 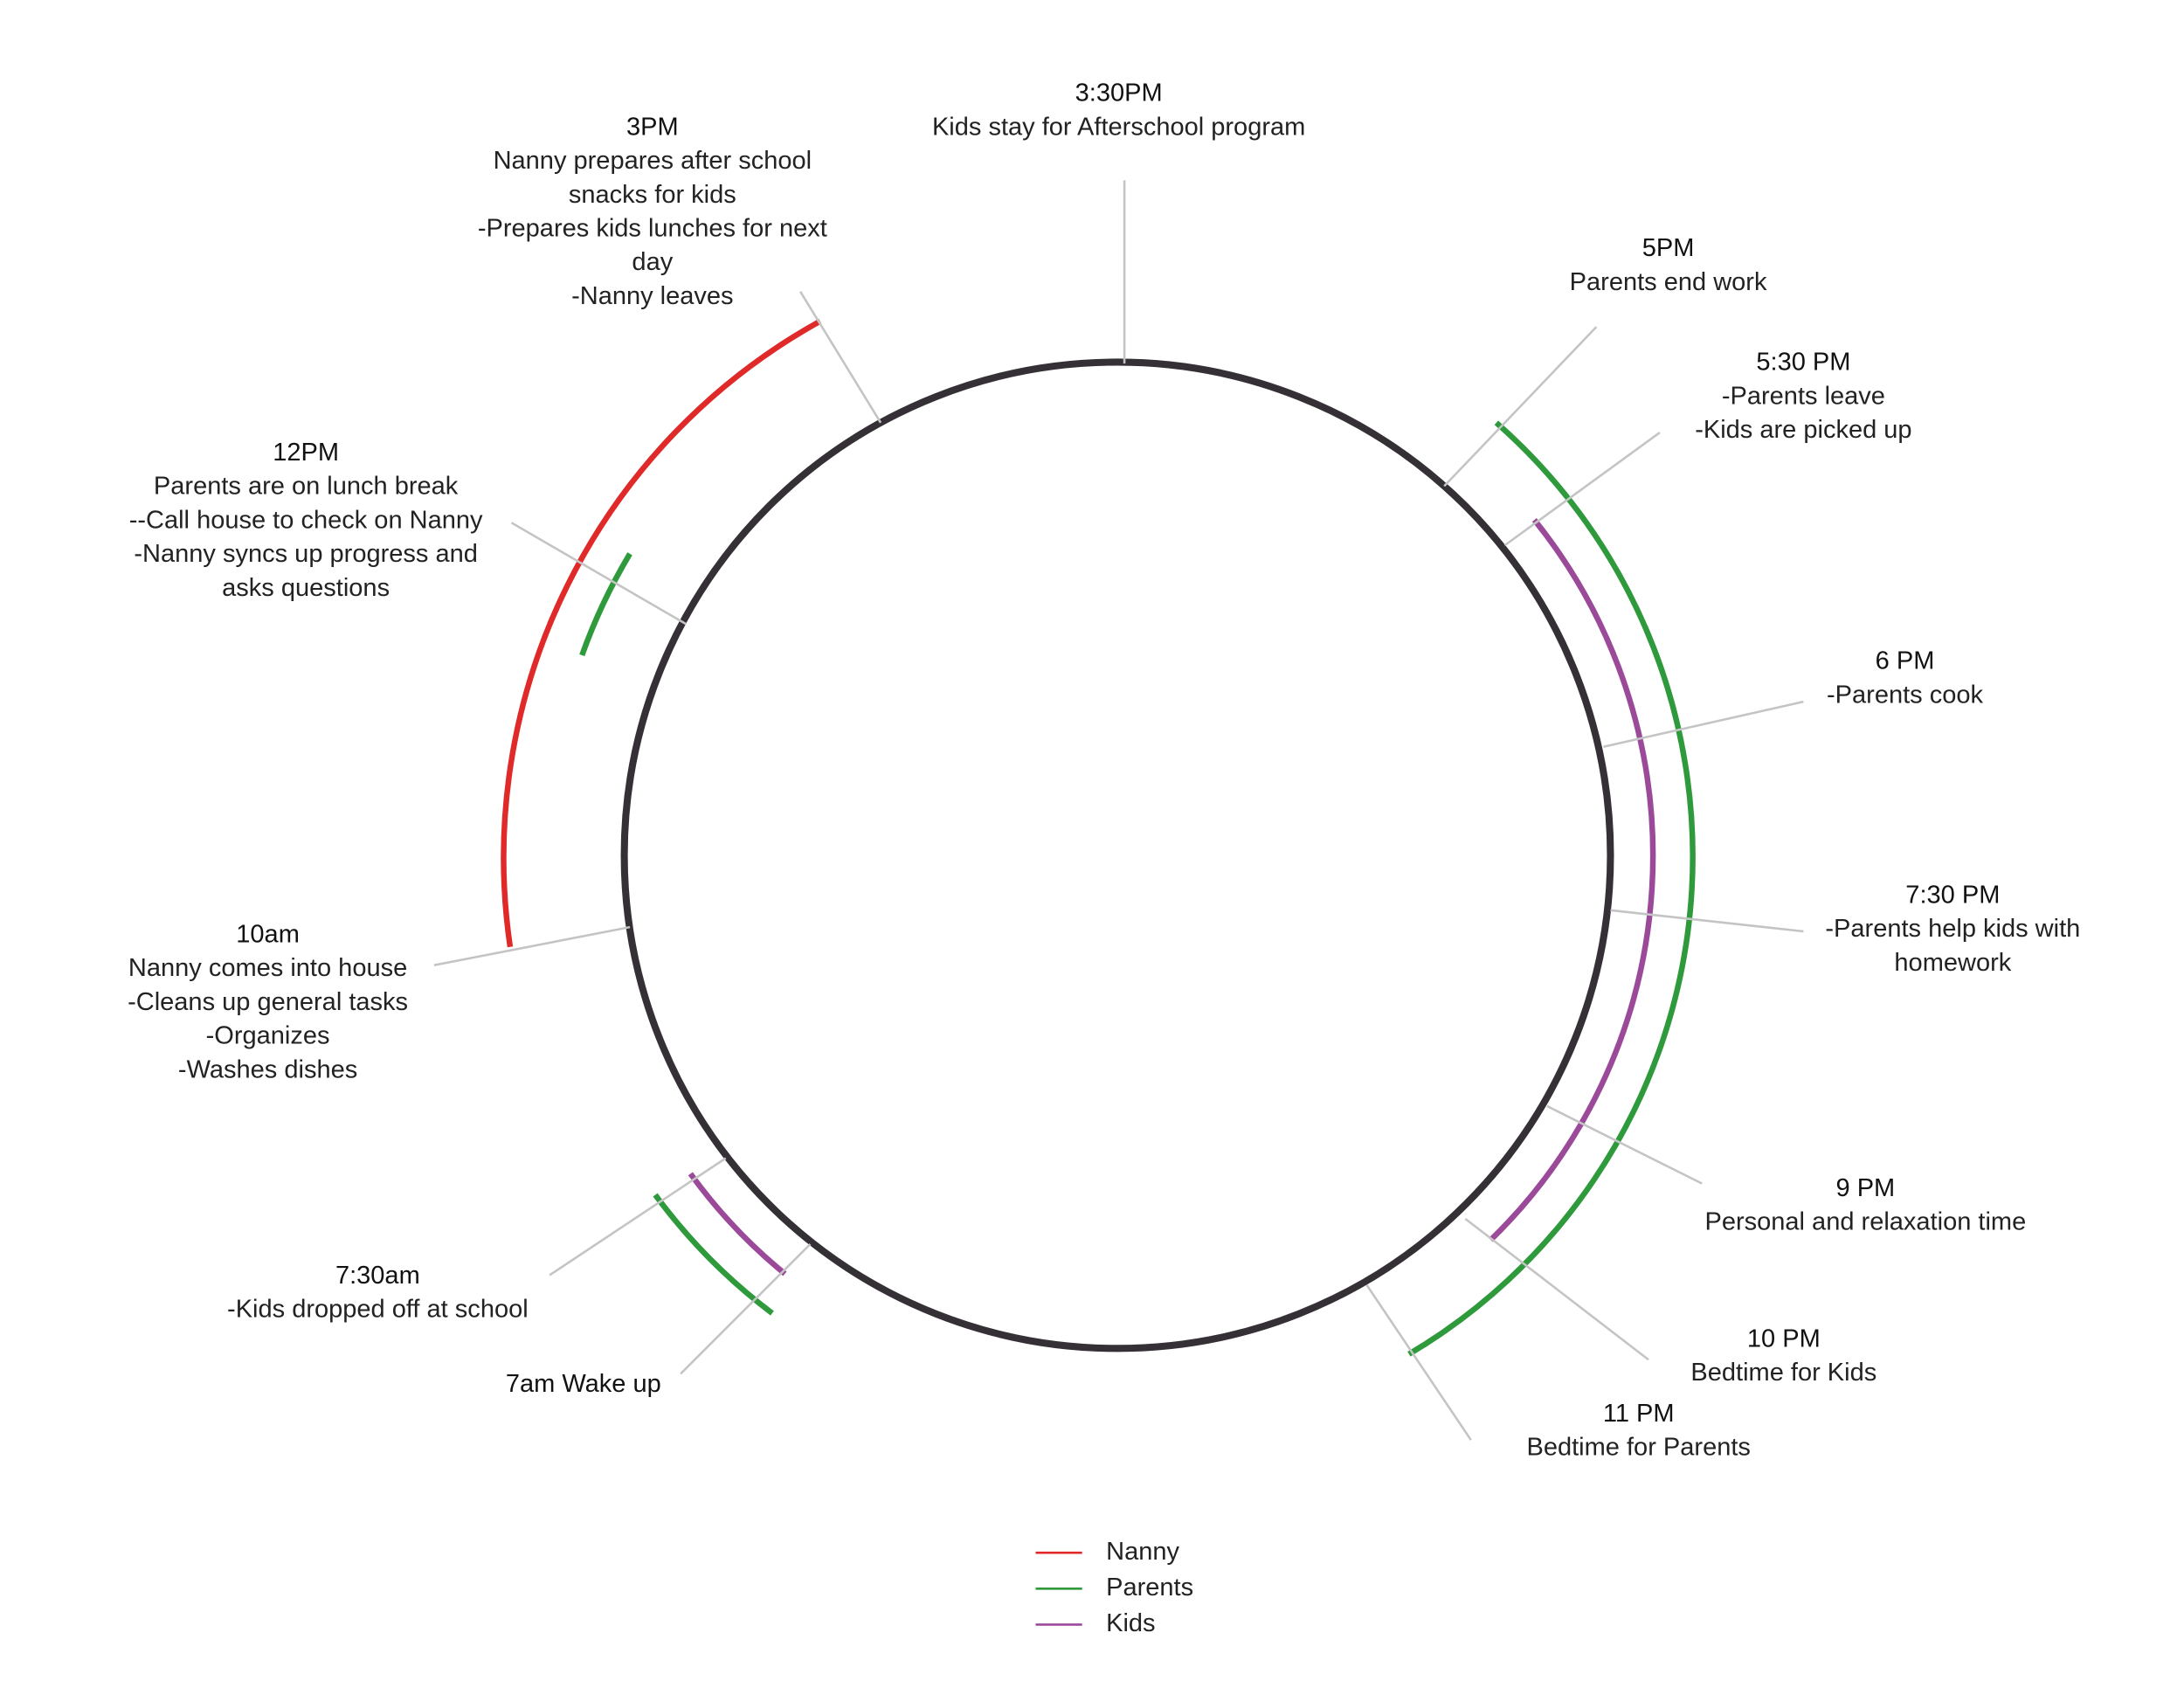 I want to click on event-text: -Organizes, so click(x=268, y=1036).